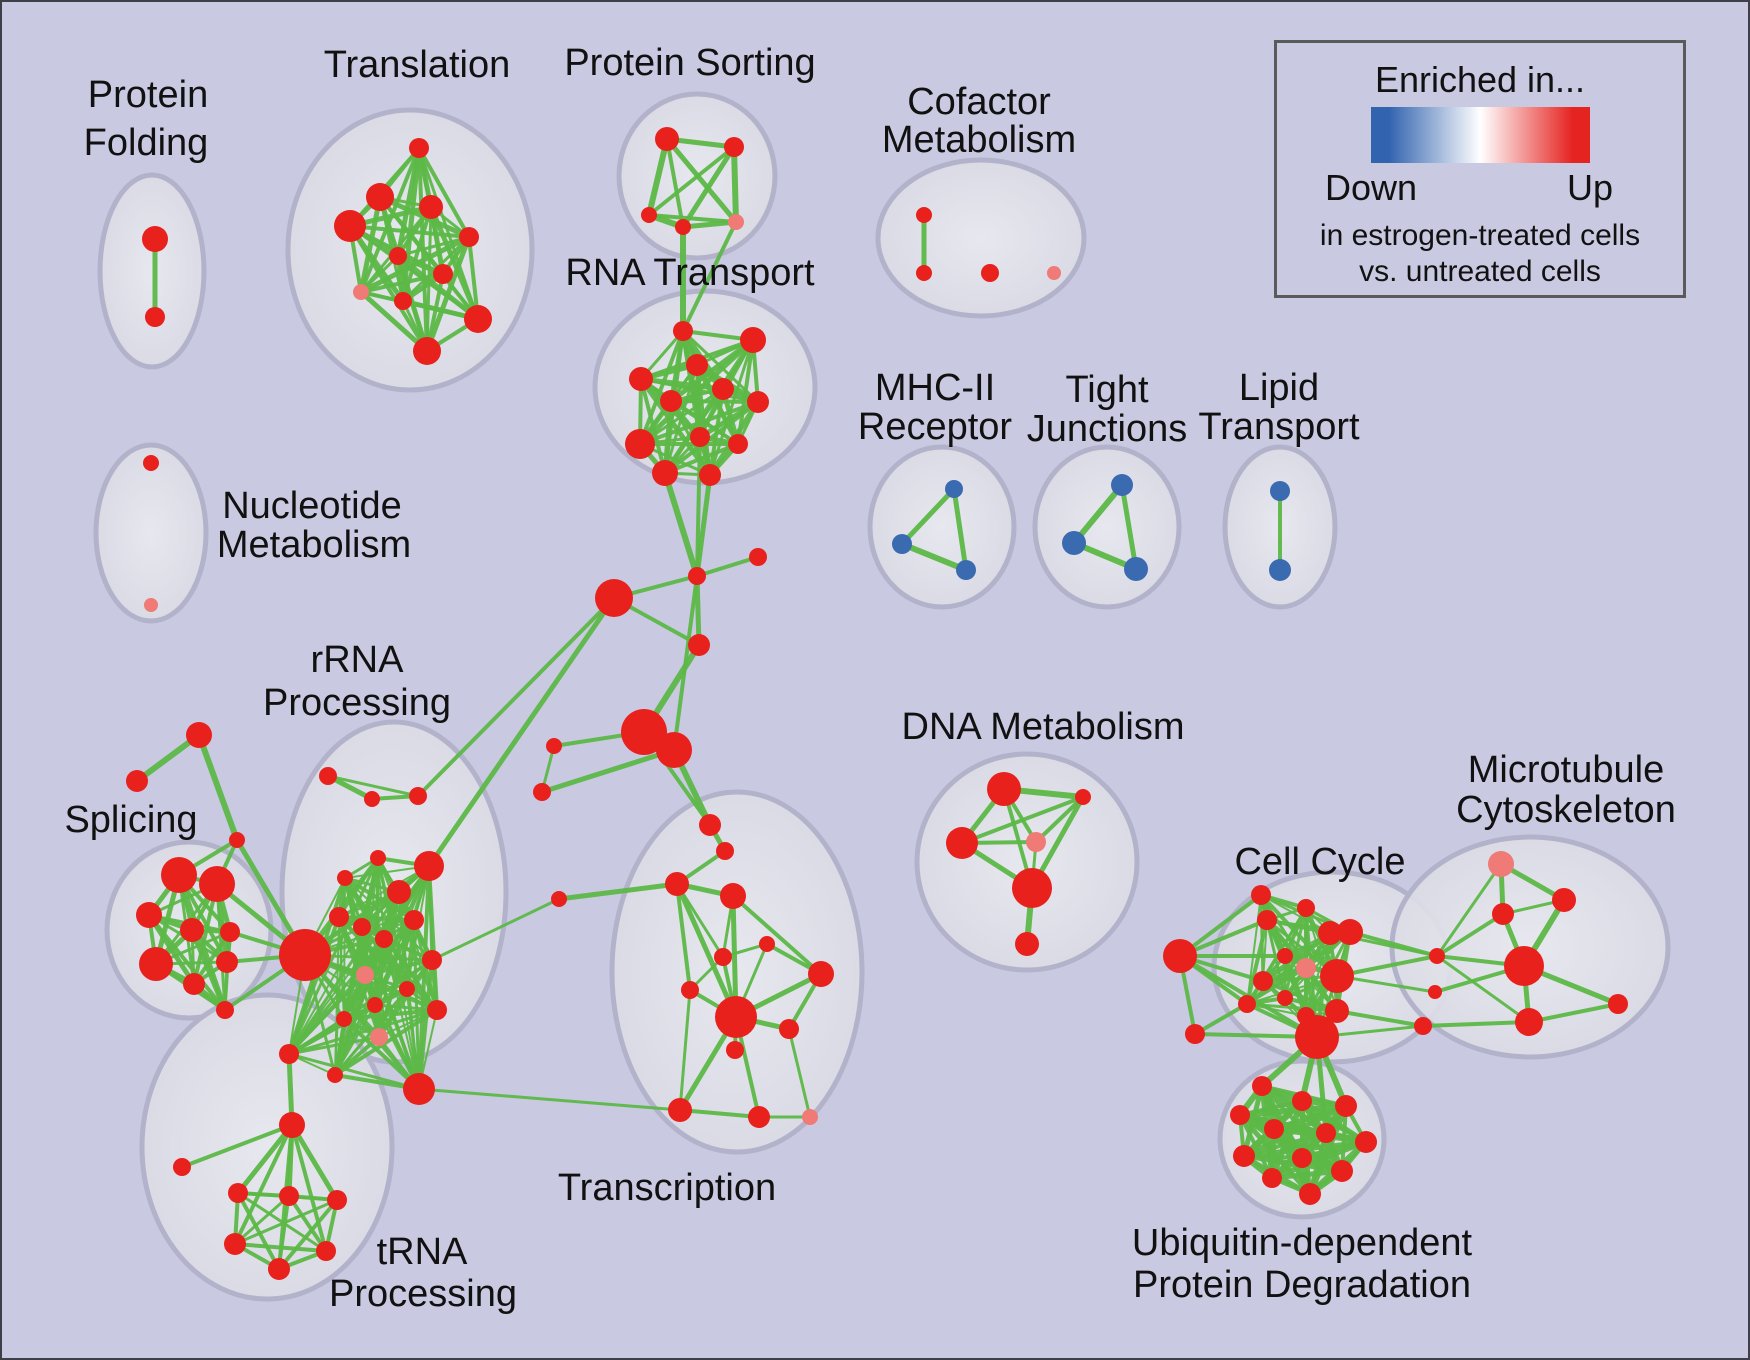 The image size is (1750, 1360). What do you see at coordinates (665, 473) in the screenshot?
I see `node-rt10` at bounding box center [665, 473].